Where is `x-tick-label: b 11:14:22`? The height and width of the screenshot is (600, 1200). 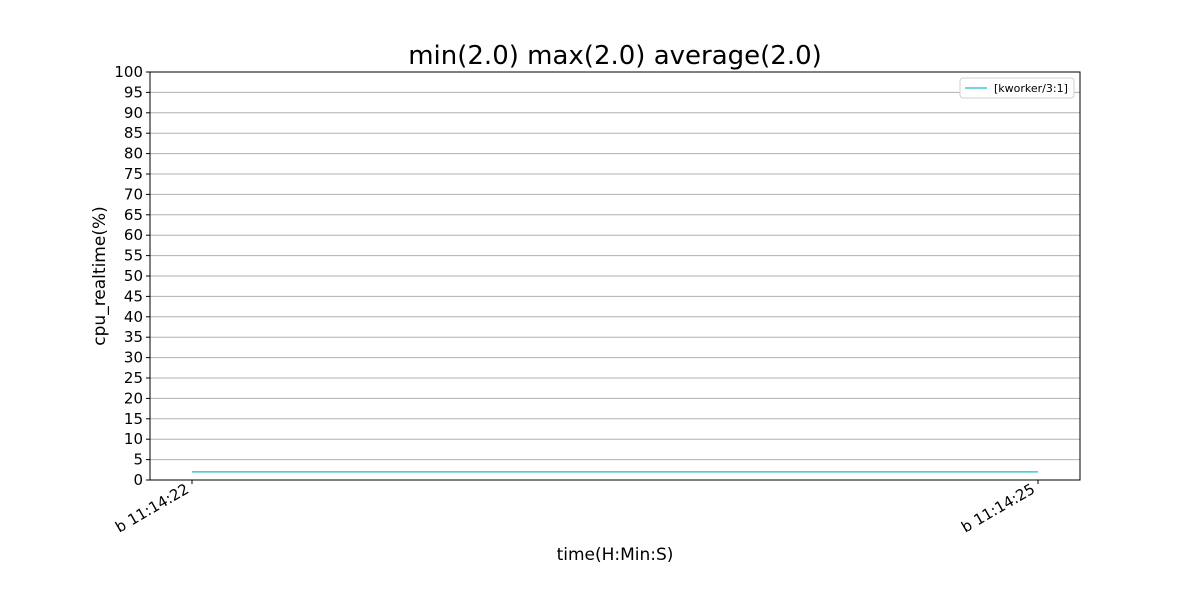 x-tick-label: b 11:14:22 is located at coordinates (152, 508).